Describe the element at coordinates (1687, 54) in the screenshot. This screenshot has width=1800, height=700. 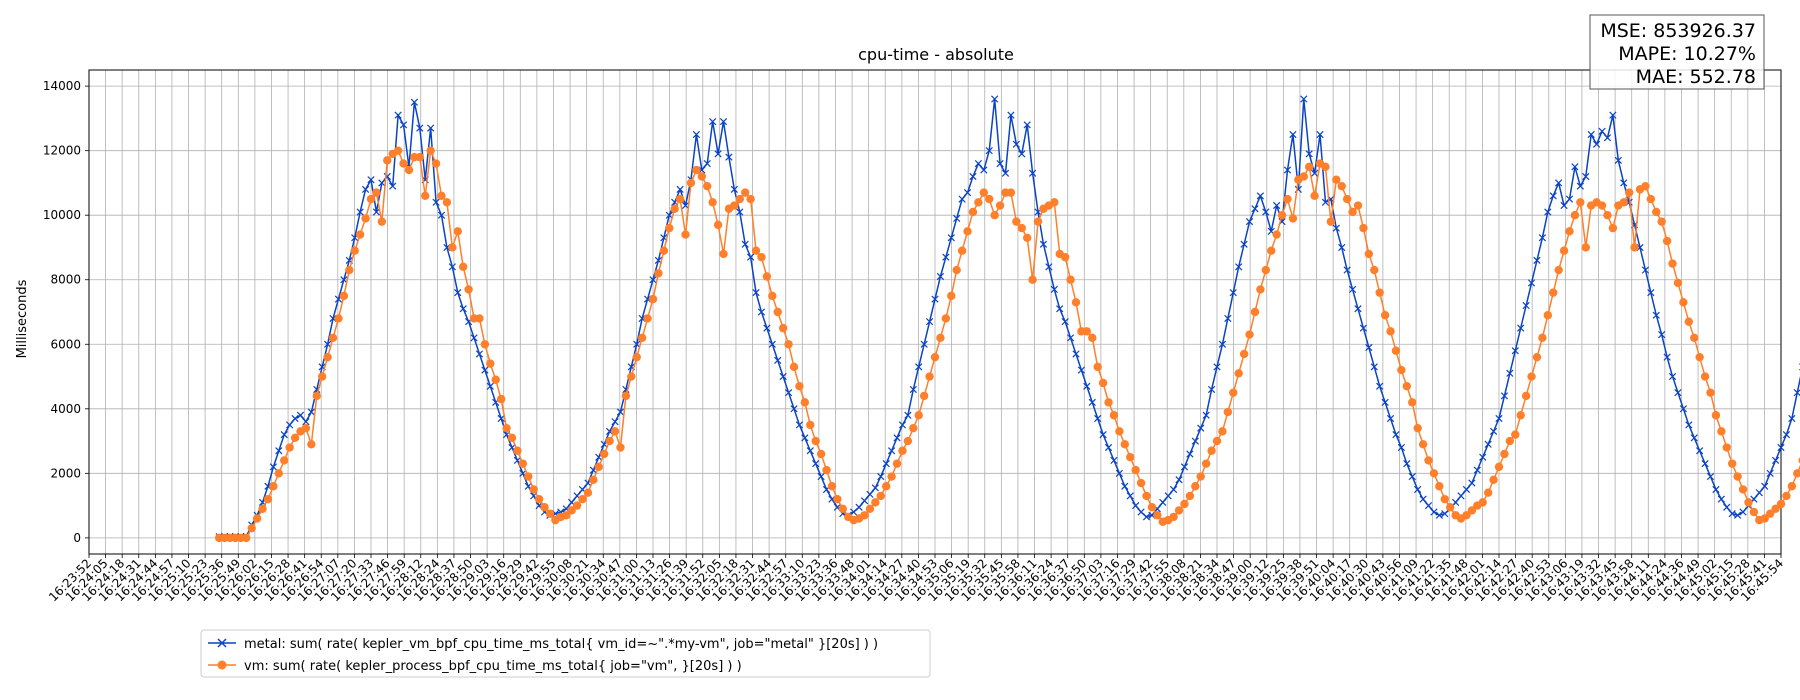
I see `stats-mape: MAPE: 10.27%` at that location.